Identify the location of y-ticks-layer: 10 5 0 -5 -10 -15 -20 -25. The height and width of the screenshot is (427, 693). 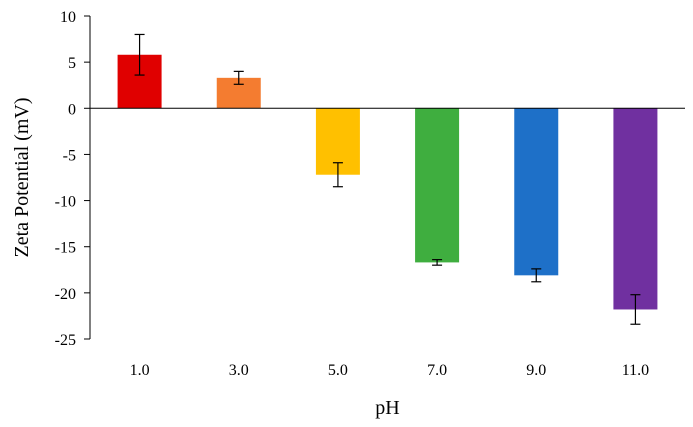
(72, 179).